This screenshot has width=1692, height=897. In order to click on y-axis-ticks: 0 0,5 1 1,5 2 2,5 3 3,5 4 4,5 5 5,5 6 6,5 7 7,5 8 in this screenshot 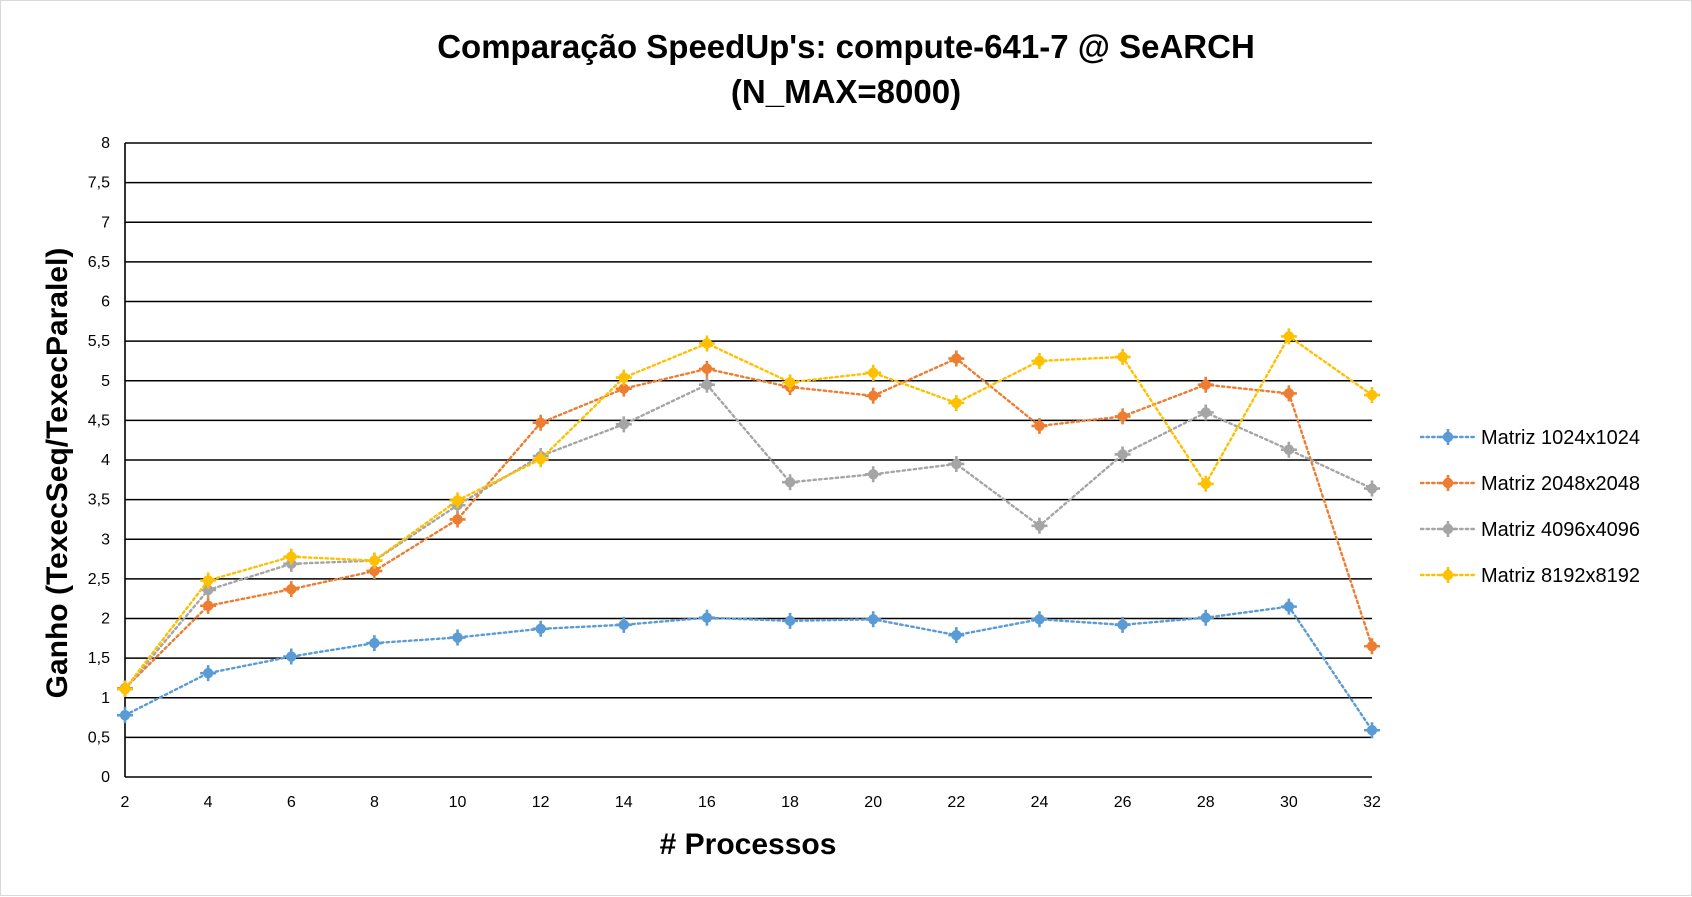, I will do `click(99, 460)`.